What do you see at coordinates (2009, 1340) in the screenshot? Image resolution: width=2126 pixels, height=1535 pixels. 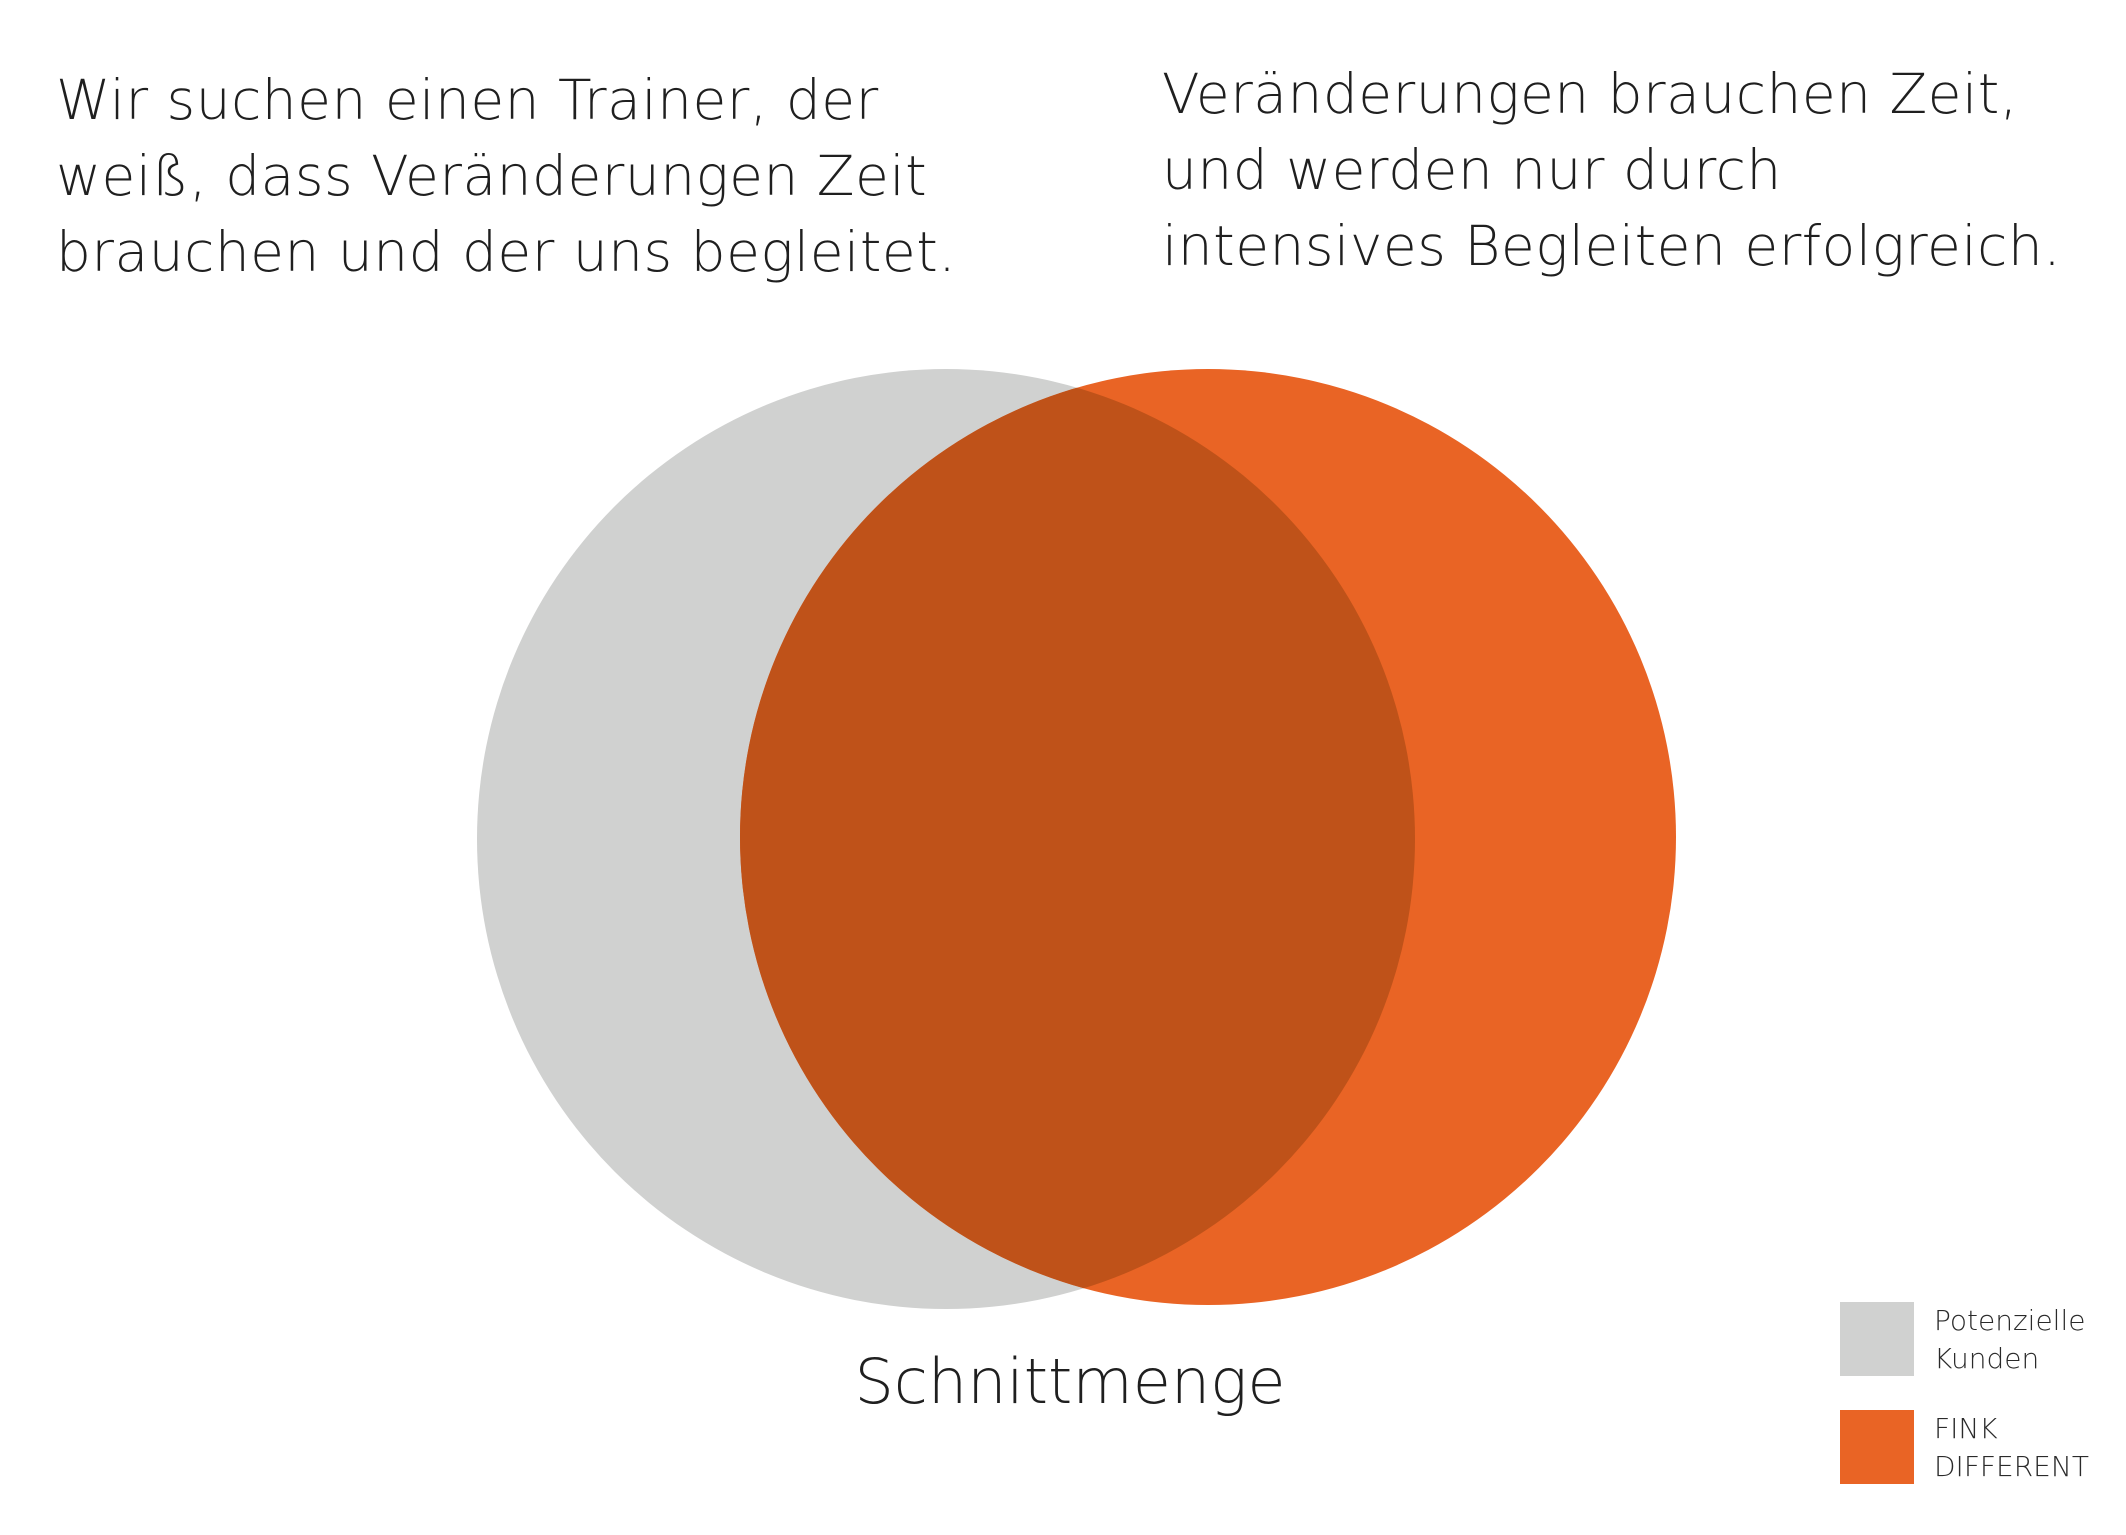 I see `legend-label: Potenzielle Kunden` at bounding box center [2009, 1340].